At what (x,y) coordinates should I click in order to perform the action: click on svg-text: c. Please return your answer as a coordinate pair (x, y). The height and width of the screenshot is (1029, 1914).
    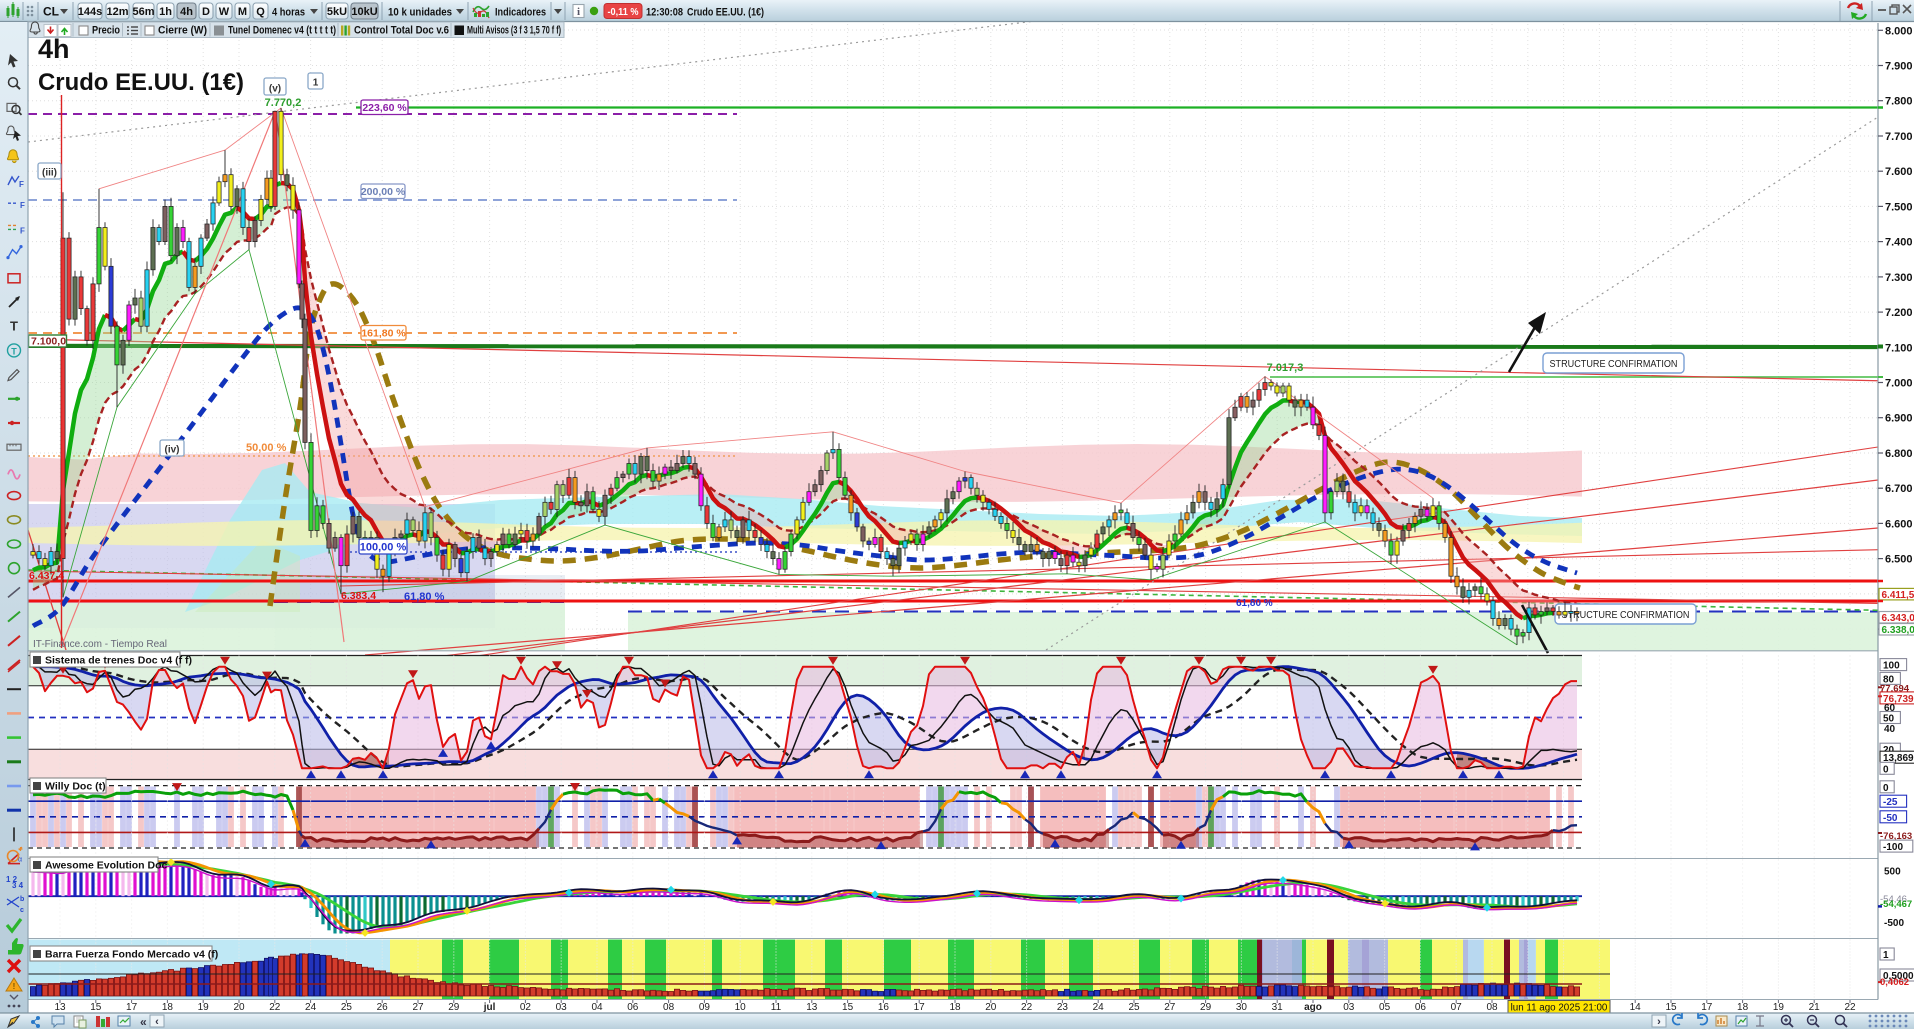
    Looking at the image, I should click on (22, 910).